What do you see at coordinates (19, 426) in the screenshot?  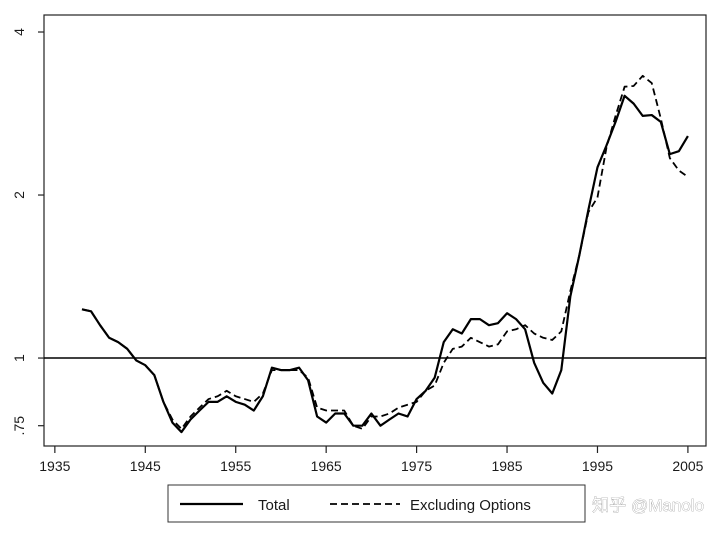 I see `y-tick-label: .75` at bounding box center [19, 426].